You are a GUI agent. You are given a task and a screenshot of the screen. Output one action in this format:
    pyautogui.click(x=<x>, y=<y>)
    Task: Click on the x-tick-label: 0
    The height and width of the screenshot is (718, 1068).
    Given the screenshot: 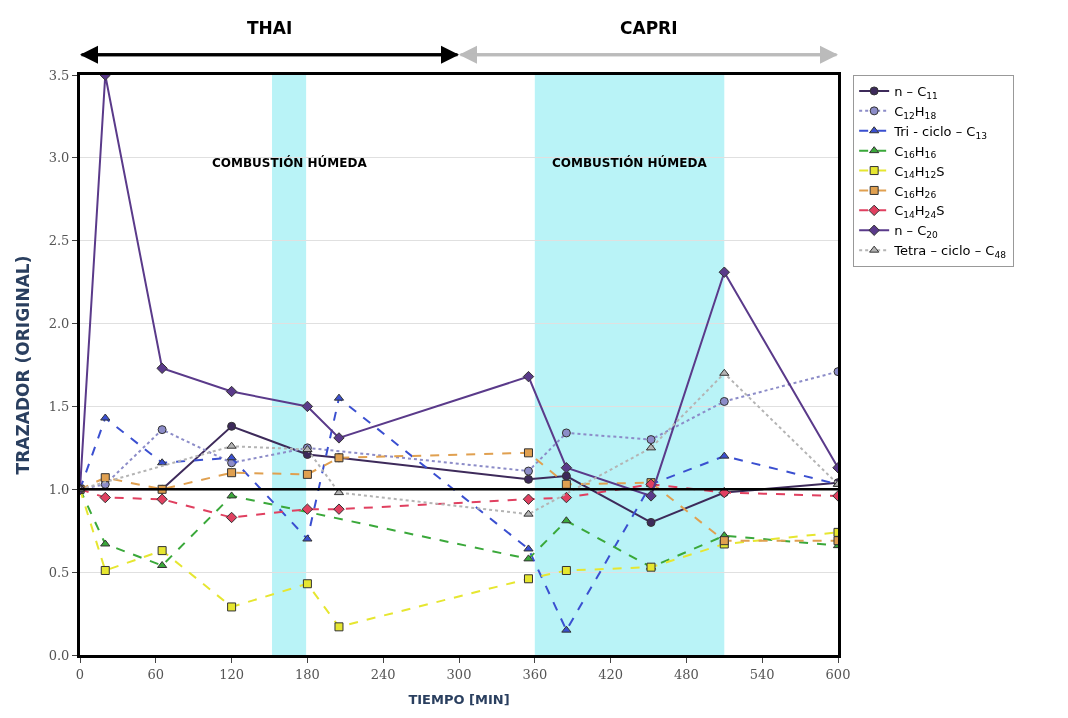 What is the action you would take?
    pyautogui.click(x=80, y=674)
    